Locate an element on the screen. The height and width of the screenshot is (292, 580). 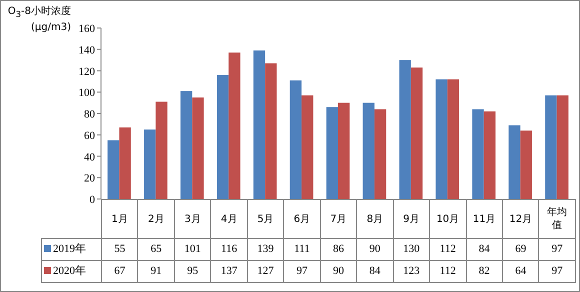
y-tick-label: 160 is located at coordinates (87, 29).